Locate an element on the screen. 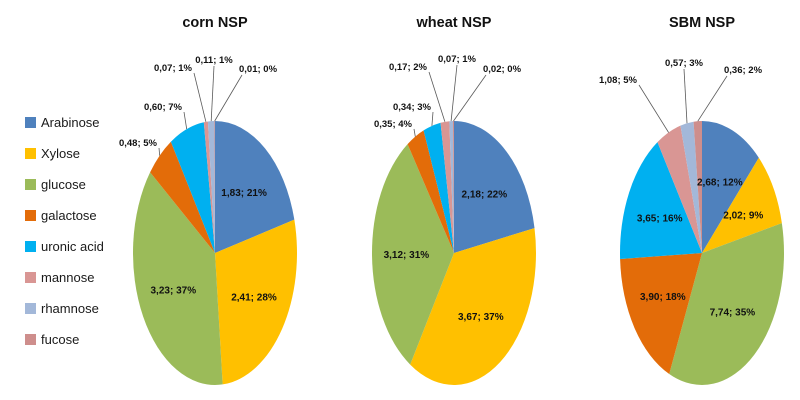  pie-0-inside-label-arabinose: 1,83; 21% is located at coordinates (244, 193).